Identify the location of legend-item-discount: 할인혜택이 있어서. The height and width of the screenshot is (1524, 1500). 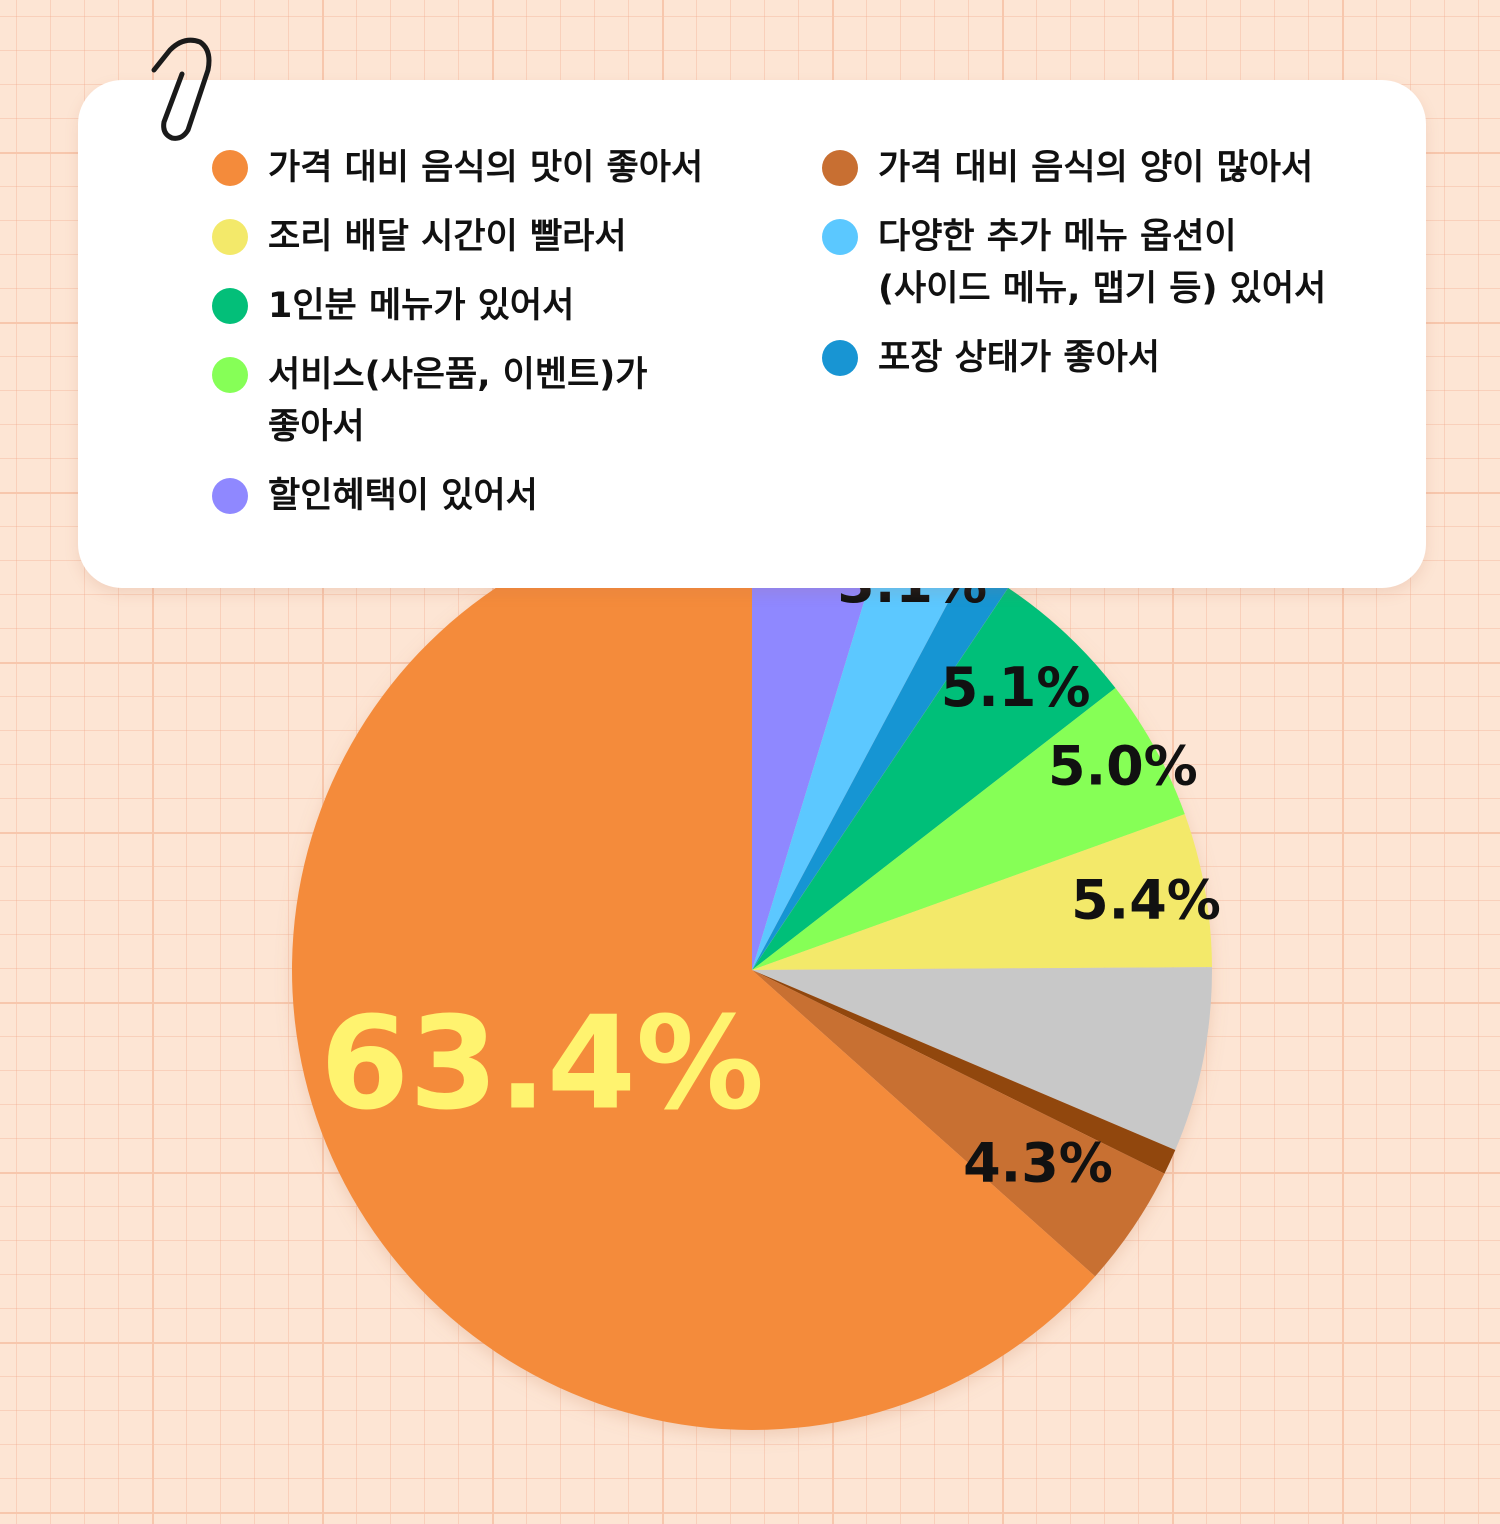
(457, 496).